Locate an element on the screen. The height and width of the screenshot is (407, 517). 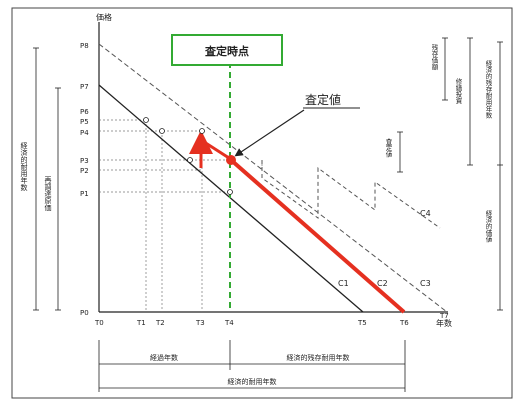
bottom-total-label: 経済的耐用年数 is located at coordinates (252, 381).